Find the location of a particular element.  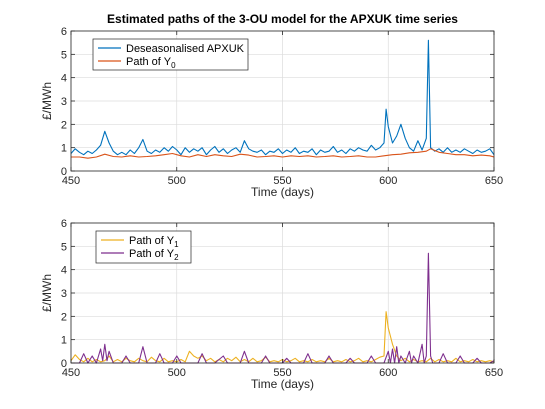

legend-label: Path of Y0 is located at coordinates (151, 63).